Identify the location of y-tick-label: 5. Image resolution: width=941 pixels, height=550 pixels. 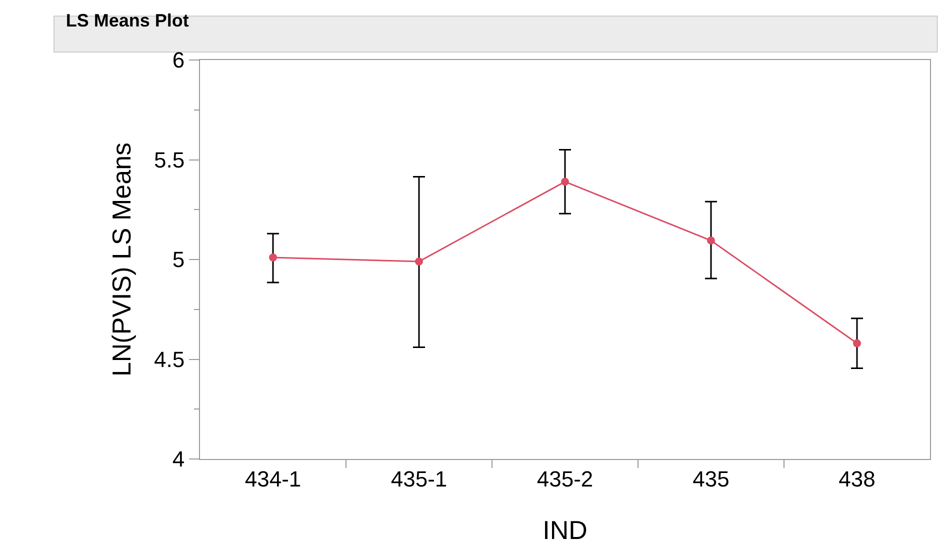
(178, 259).